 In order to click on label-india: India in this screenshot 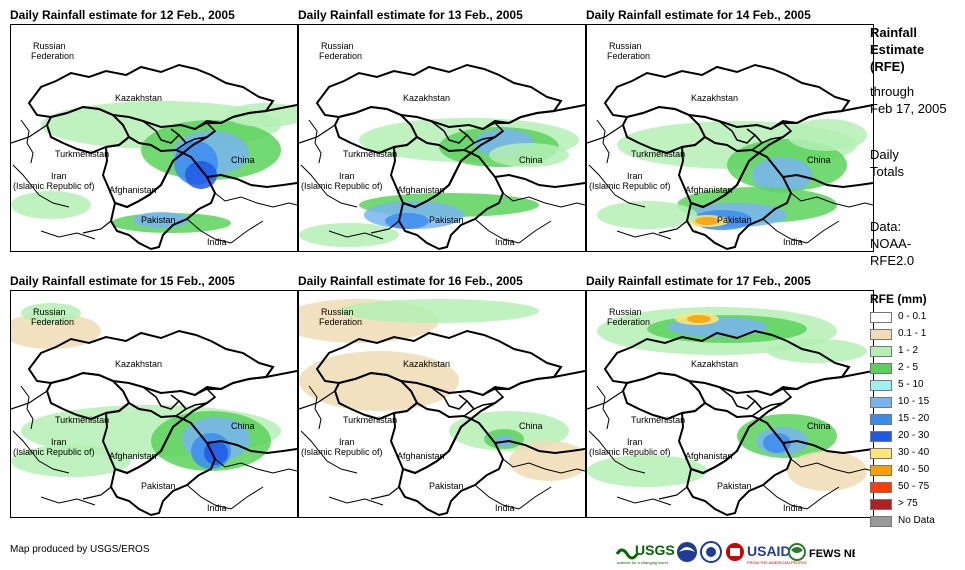, I will do `click(505, 508)`.